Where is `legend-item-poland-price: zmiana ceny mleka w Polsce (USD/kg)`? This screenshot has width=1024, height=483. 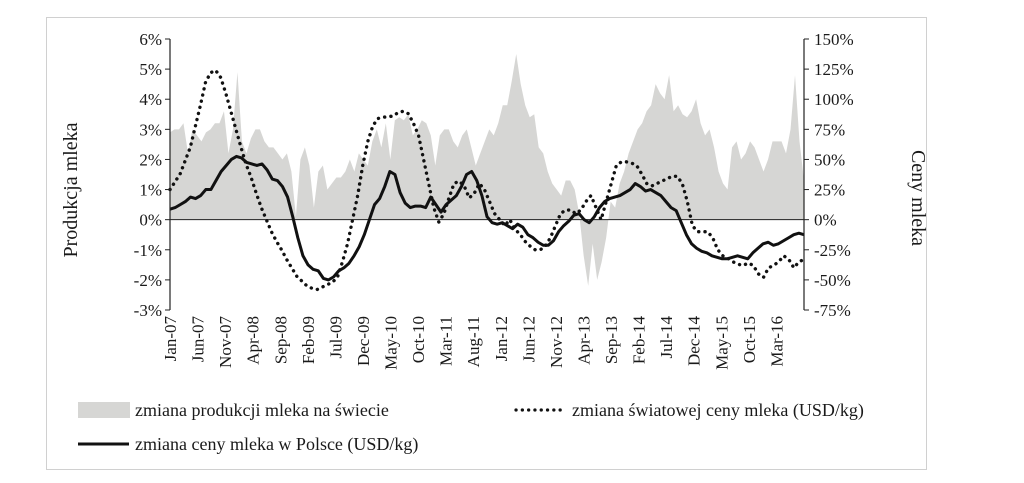
legend-item-poland-price: zmiana ceny mleka w Polsce (USD/kg) is located at coordinates (248, 444).